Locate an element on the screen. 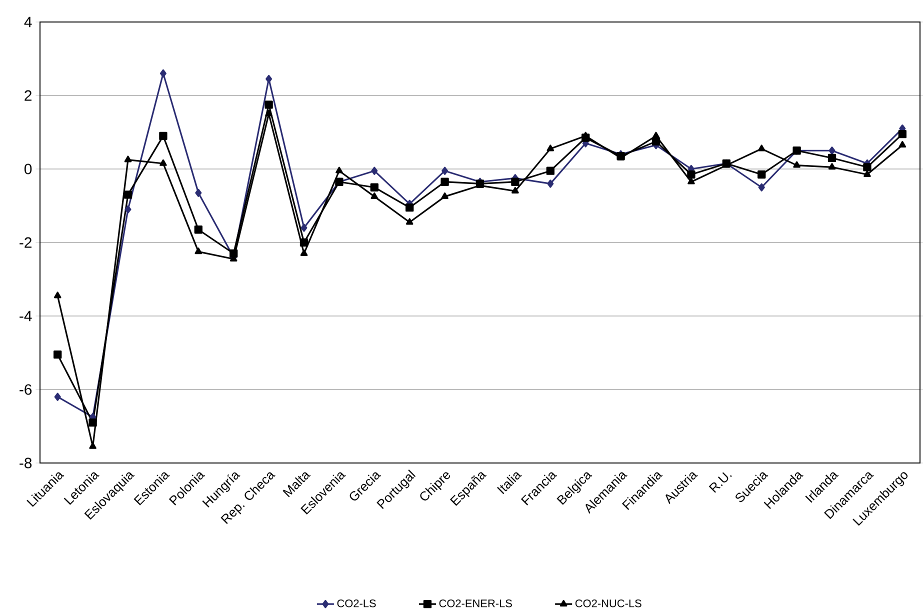 The image size is (923, 616). y-tick-label: -2 is located at coordinates (26, 242).